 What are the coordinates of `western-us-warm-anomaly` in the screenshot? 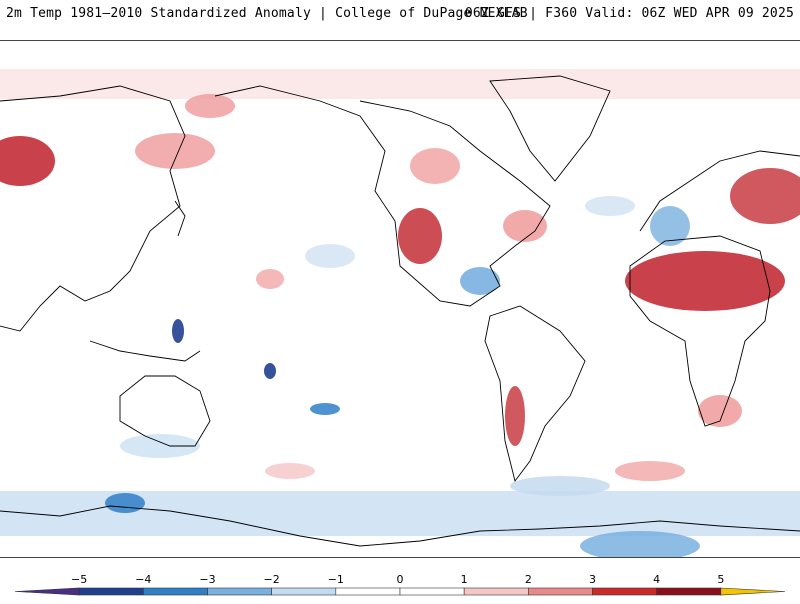 It's located at (420, 236).